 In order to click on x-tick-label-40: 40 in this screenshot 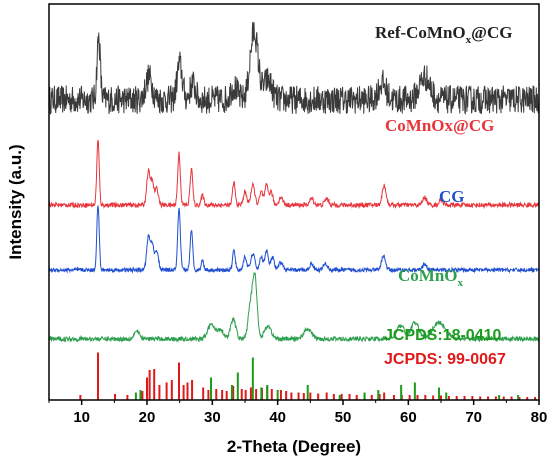, I will do `click(277, 417)`.